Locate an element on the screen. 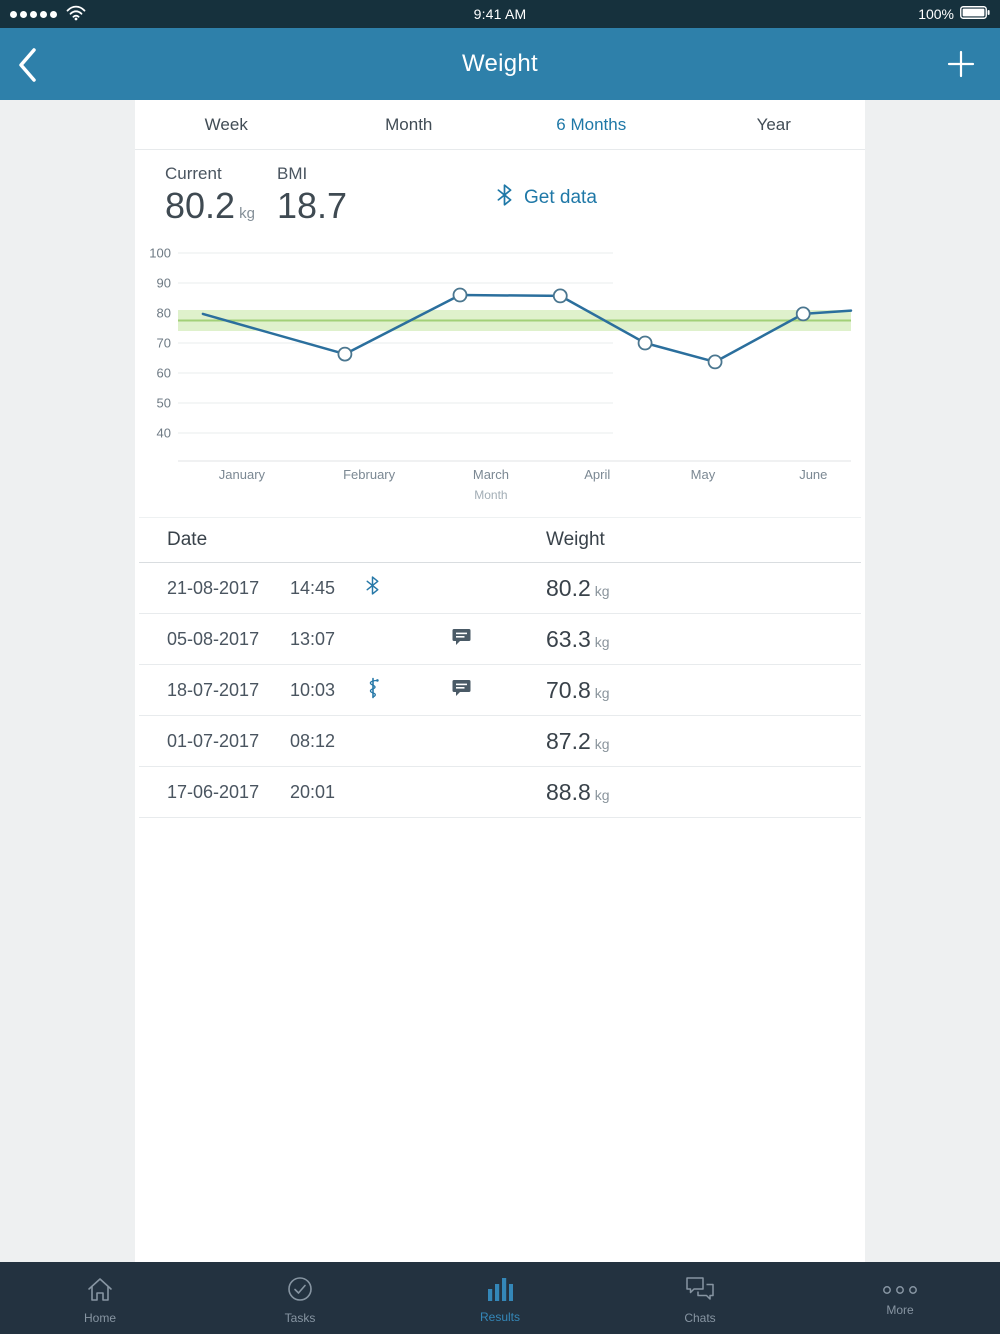 The image size is (1000, 1334). row-time: 10:03 is located at coordinates (313, 689).